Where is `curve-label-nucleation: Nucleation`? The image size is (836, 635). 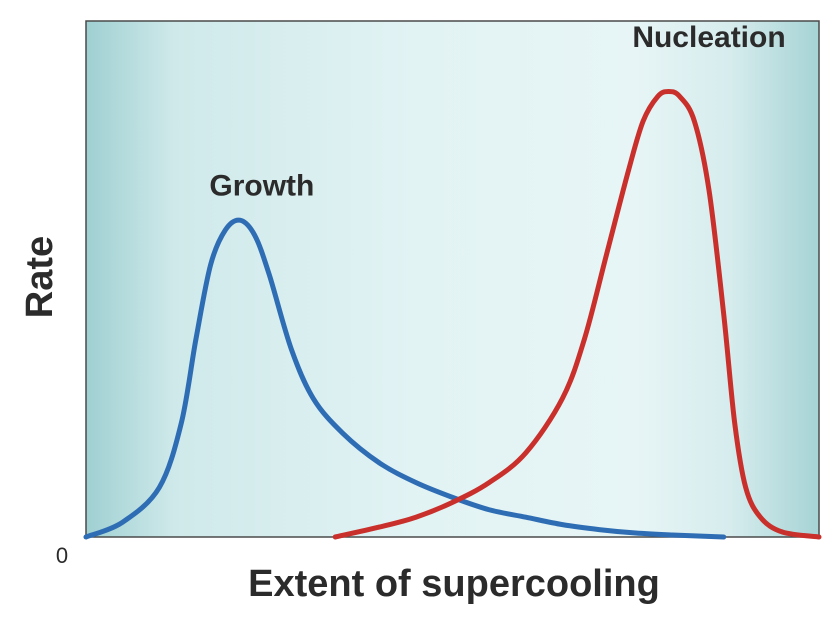
curve-label-nucleation: Nucleation is located at coordinates (708, 37).